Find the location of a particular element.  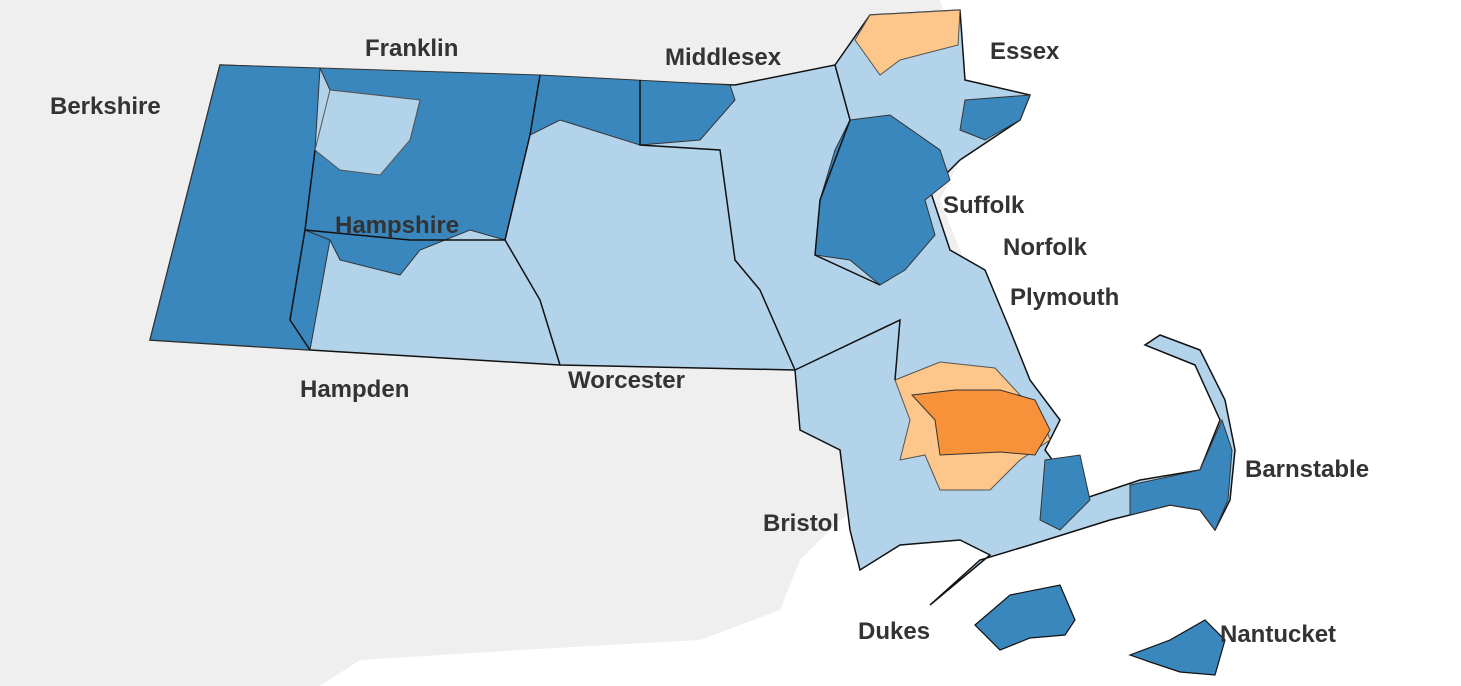

region-plymouth-orange is located at coordinates (980, 422).